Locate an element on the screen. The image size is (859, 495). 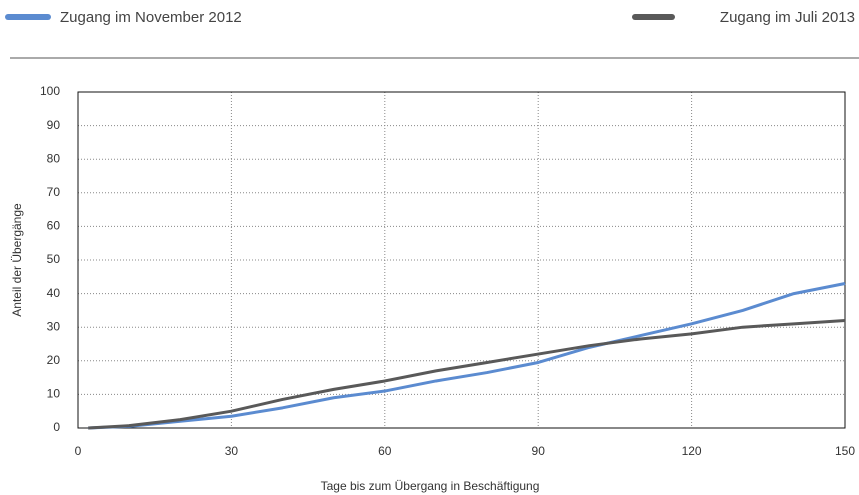
y-tick-label: 20 is located at coordinates (54, 360).